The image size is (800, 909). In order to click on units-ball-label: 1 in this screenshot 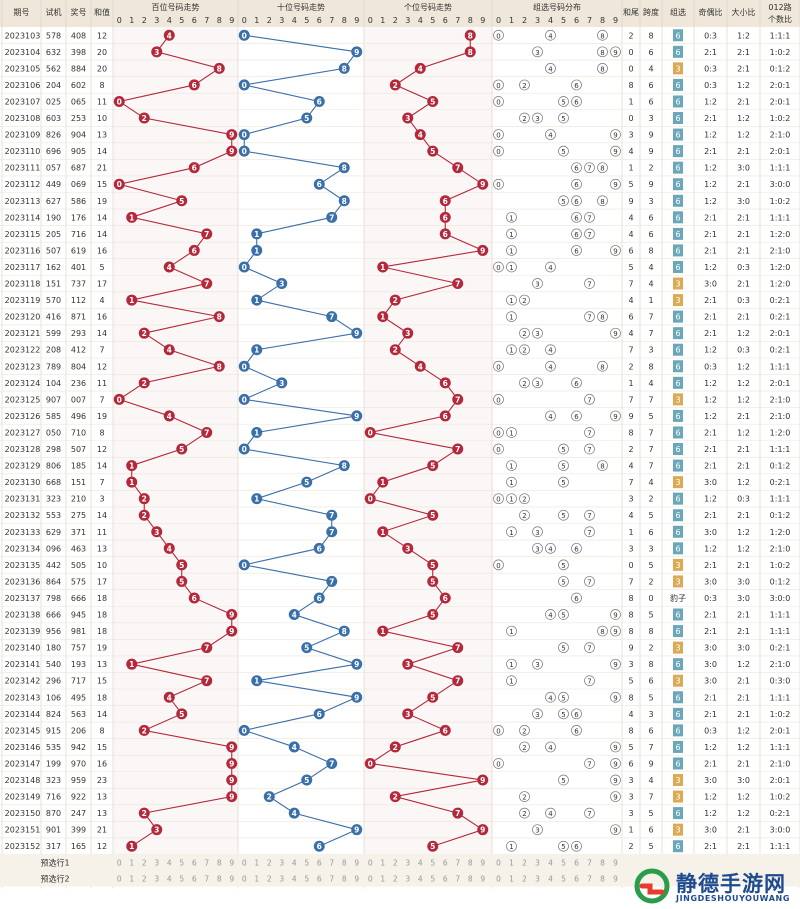, I will do `click(382, 267)`.